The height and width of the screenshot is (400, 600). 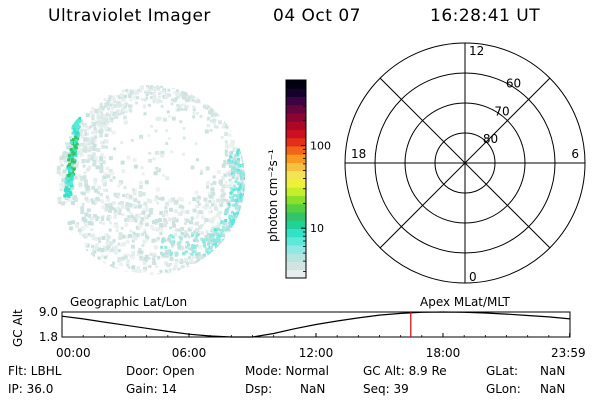 What do you see at coordinates (501, 111) in the screenshot?
I see `latitude-label: 70` at bounding box center [501, 111].